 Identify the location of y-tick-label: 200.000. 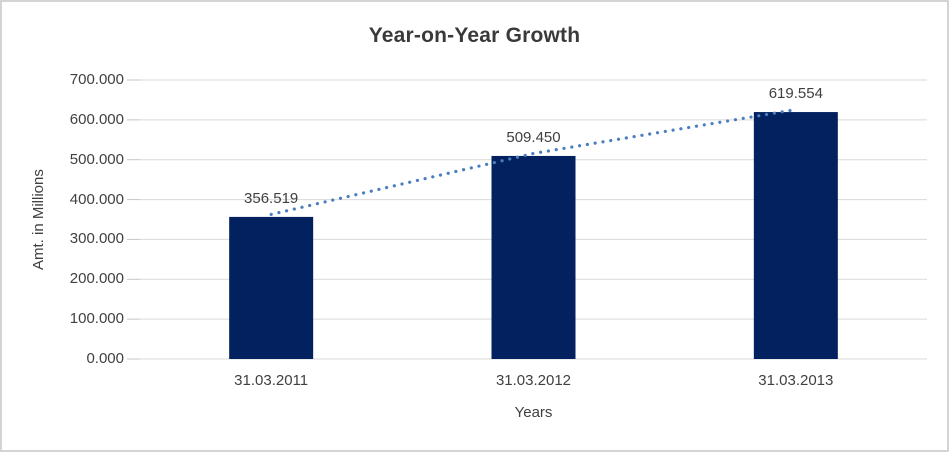
(96, 279).